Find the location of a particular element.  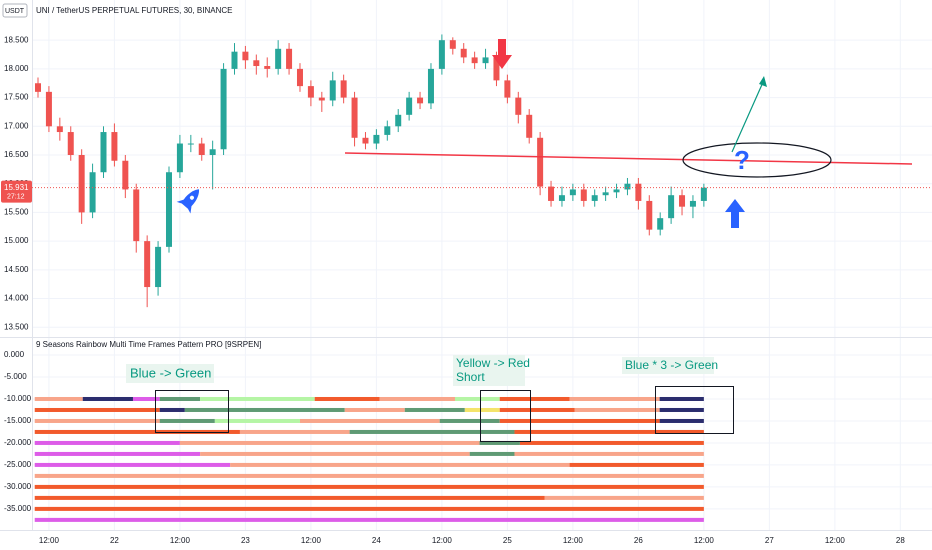

y-tick-label: -15.000 is located at coordinates (18, 420).